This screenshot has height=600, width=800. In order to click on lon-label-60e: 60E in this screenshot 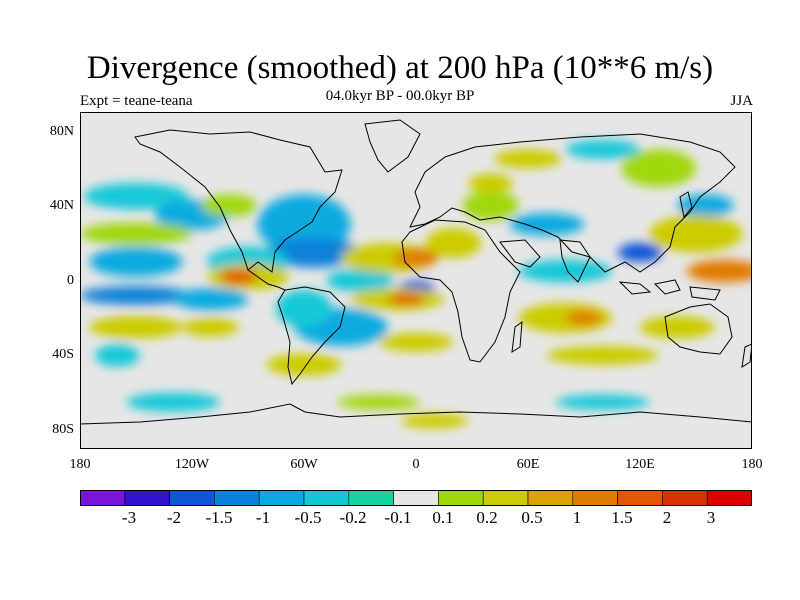, I will do `click(528, 464)`.